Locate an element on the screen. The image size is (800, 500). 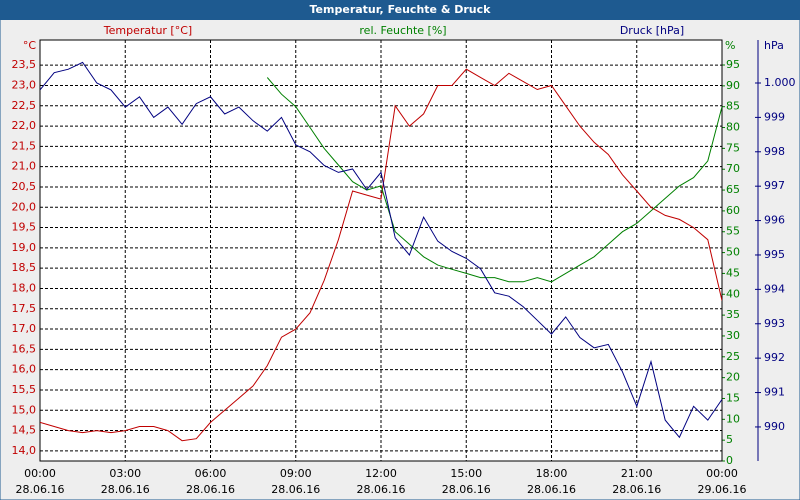
y3-tick-label: 992 is located at coordinates (774, 357).